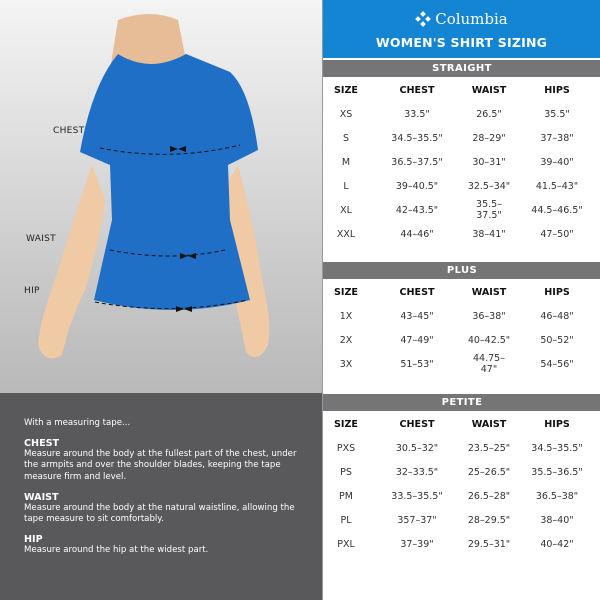 This screenshot has width=600, height=600. I want to click on table-cell: 36.5–38", so click(557, 496).